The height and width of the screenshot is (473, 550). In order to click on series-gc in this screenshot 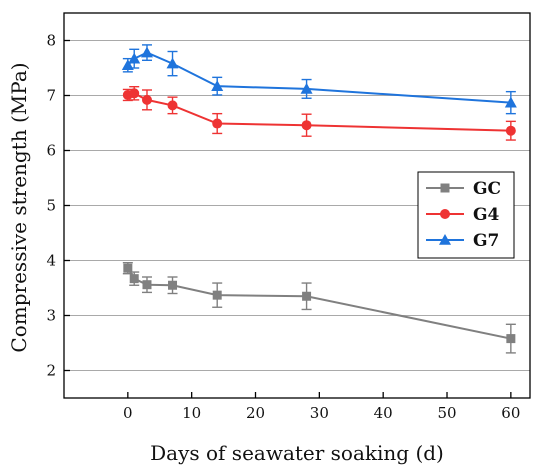, I will do `click(319, 308)`.